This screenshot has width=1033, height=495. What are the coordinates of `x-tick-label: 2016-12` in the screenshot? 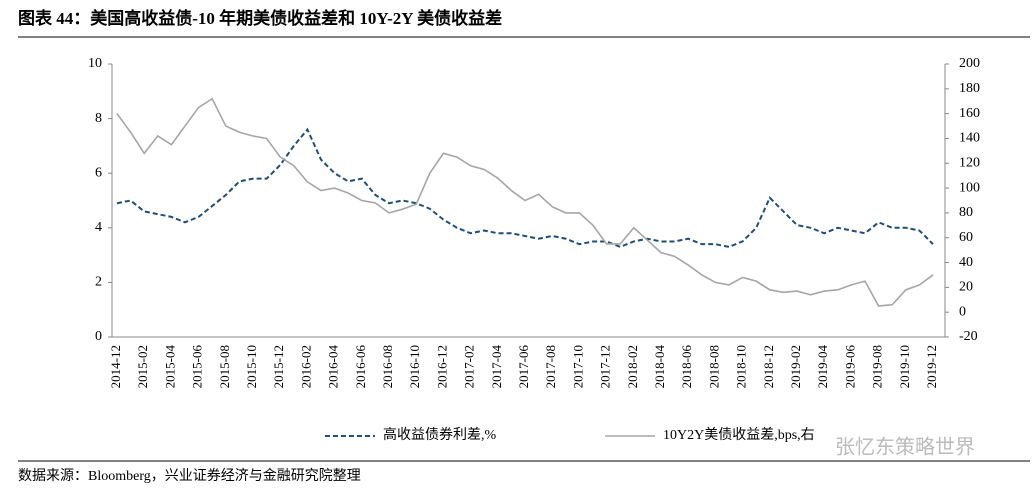 It's located at (441, 366).